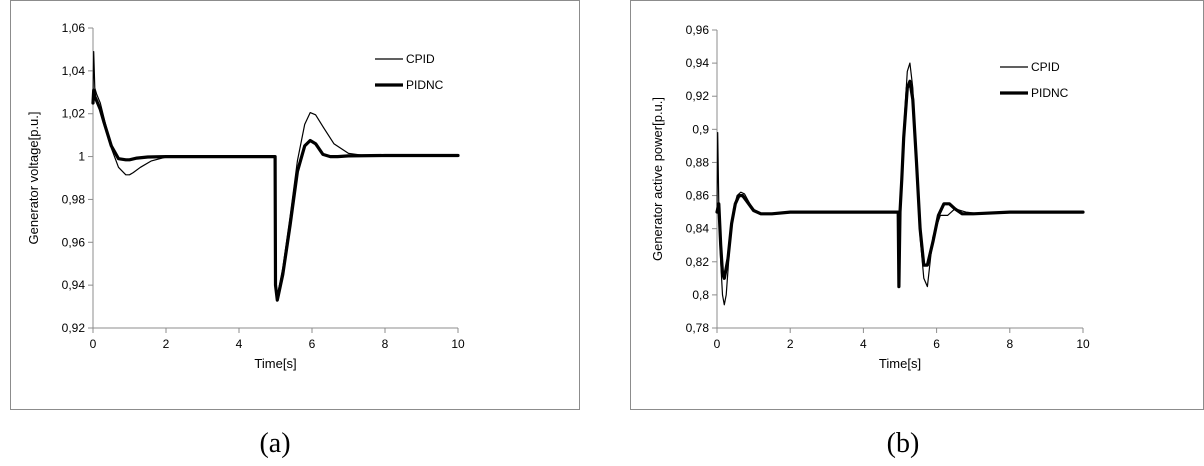 The width and height of the screenshot is (1204, 466). Describe the element at coordinates (74, 71) in the screenshot. I see `y-tick-label: 1,04` at that location.